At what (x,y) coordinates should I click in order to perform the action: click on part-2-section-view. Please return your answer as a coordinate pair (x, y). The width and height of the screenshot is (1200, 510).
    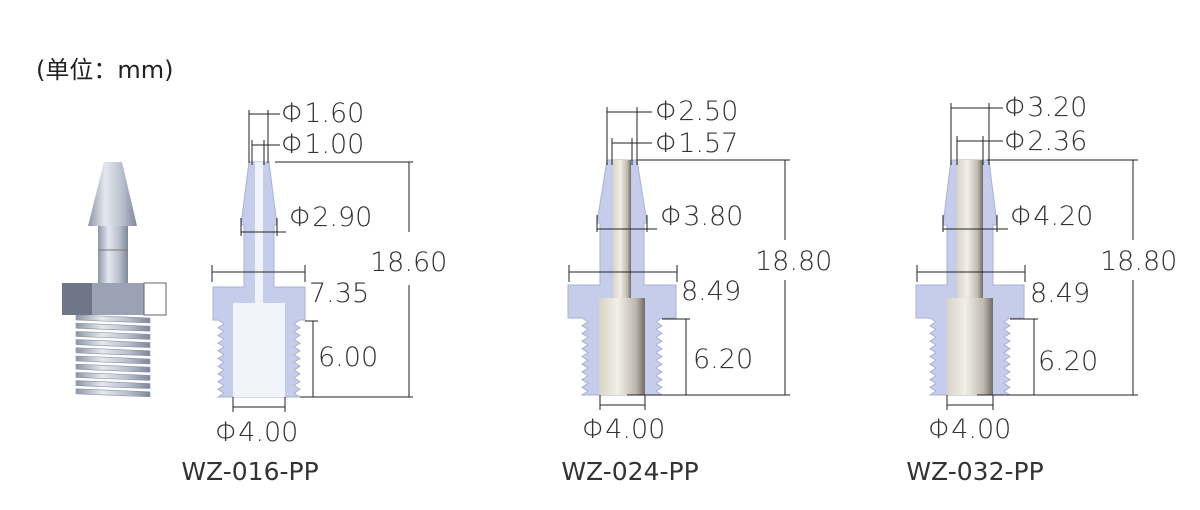
    Looking at the image, I should click on (622, 277).